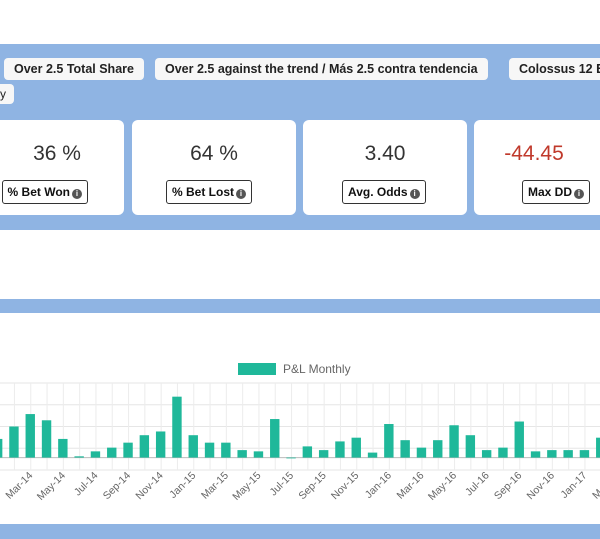  What do you see at coordinates (477, 484) in the screenshot?
I see `x-tick-label: Jul-16` at bounding box center [477, 484].